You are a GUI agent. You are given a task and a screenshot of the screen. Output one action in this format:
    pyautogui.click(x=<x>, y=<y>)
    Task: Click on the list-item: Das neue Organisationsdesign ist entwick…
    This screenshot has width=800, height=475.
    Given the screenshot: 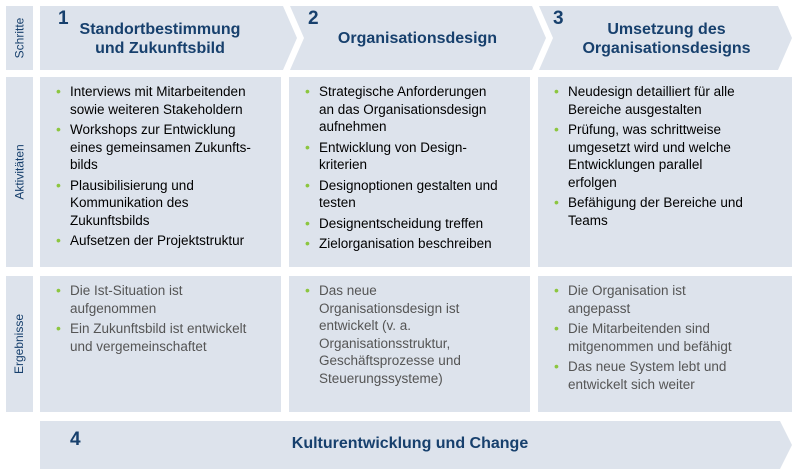 What is the action you would take?
    pyautogui.click(x=413, y=334)
    